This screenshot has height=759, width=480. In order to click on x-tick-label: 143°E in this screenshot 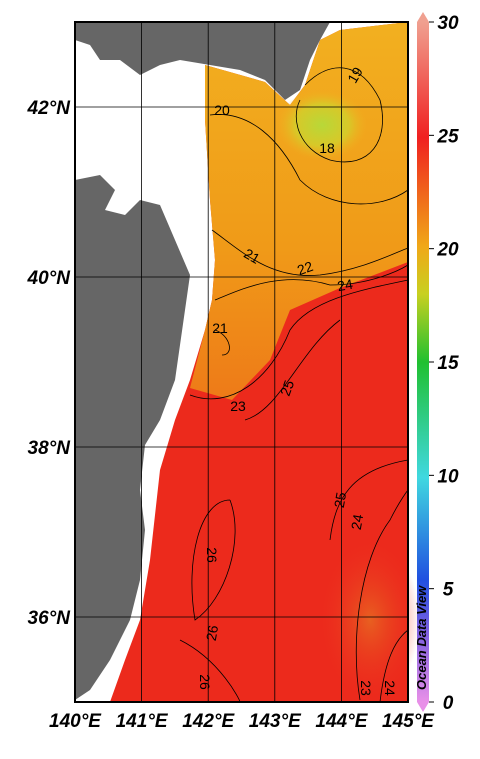, I will do `click(275, 721)`.